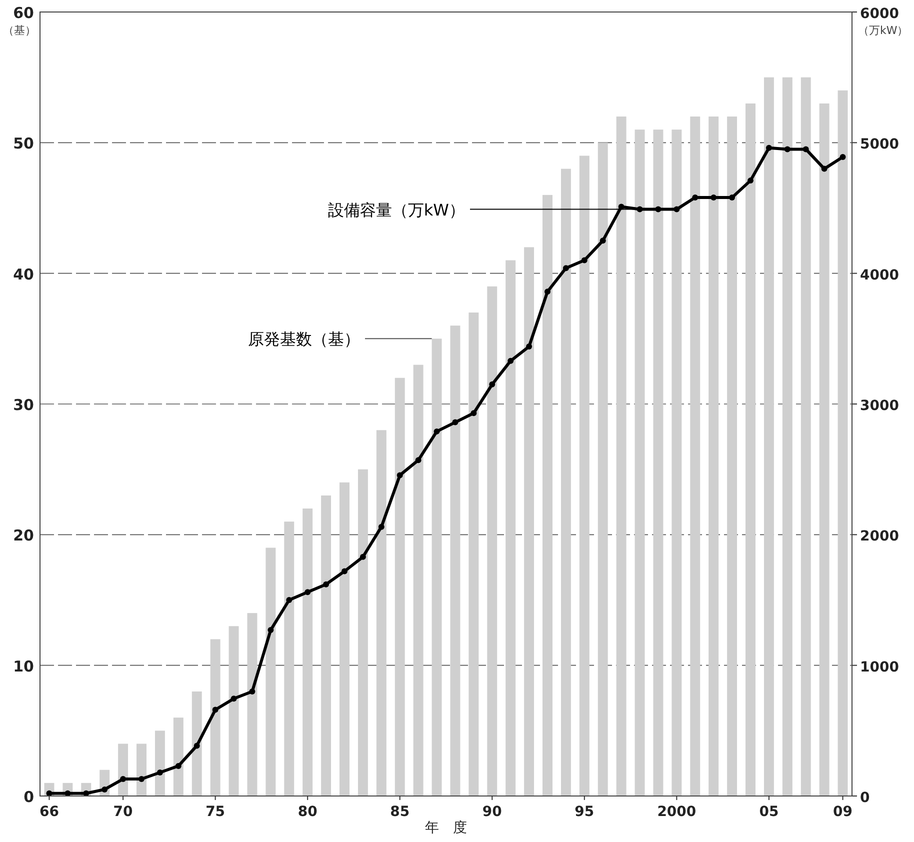 The image size is (914, 842). Describe the element at coordinates (492, 812) in the screenshot. I see `x-tick-label: 90` at that location.